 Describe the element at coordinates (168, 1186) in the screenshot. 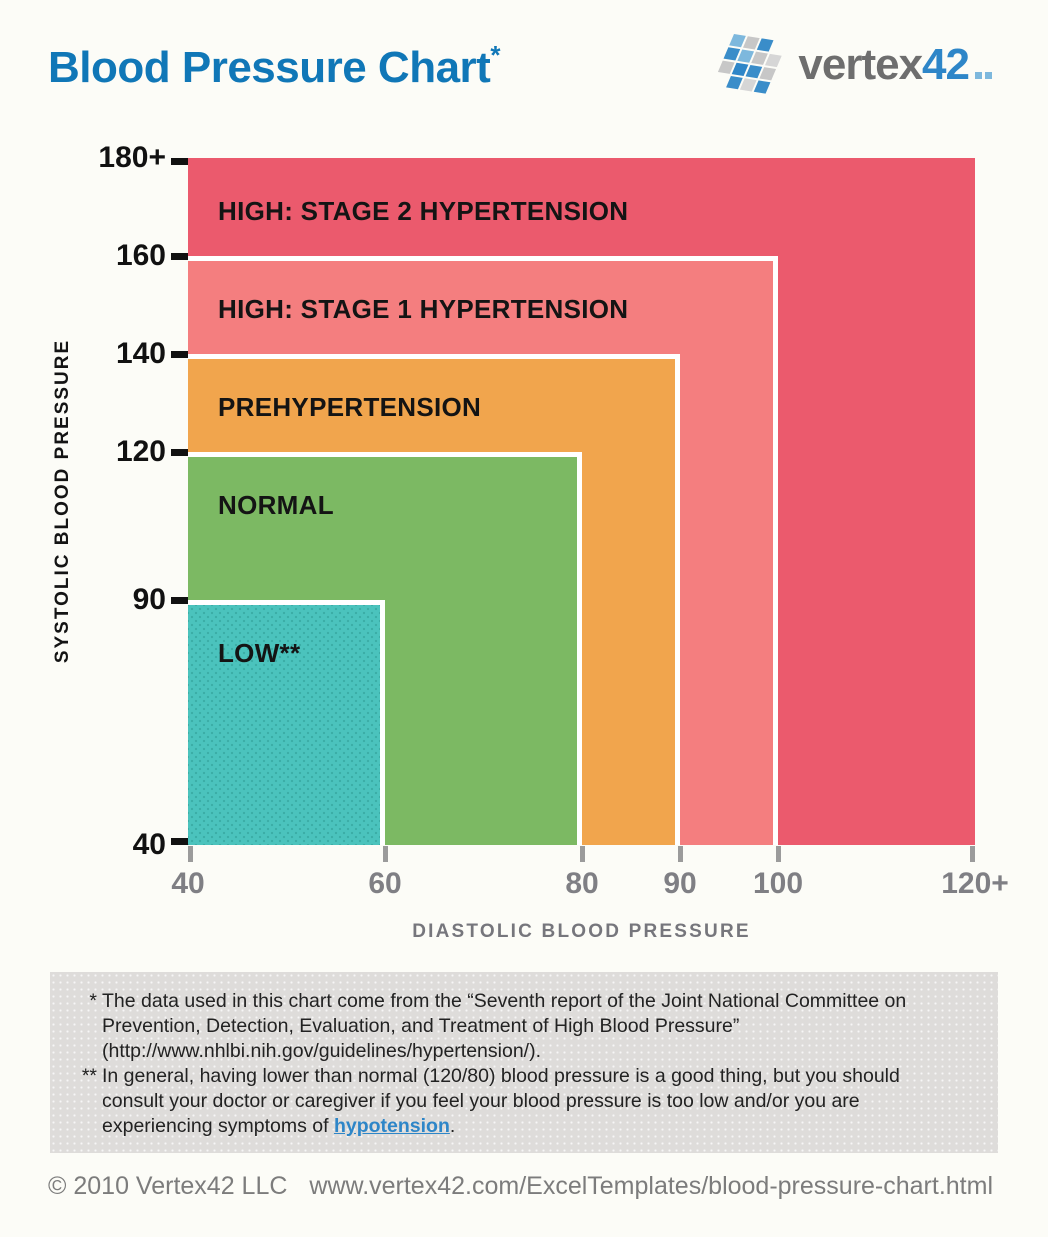

I see `copyright-text: © 2010 Vertex42 LLC` at that location.